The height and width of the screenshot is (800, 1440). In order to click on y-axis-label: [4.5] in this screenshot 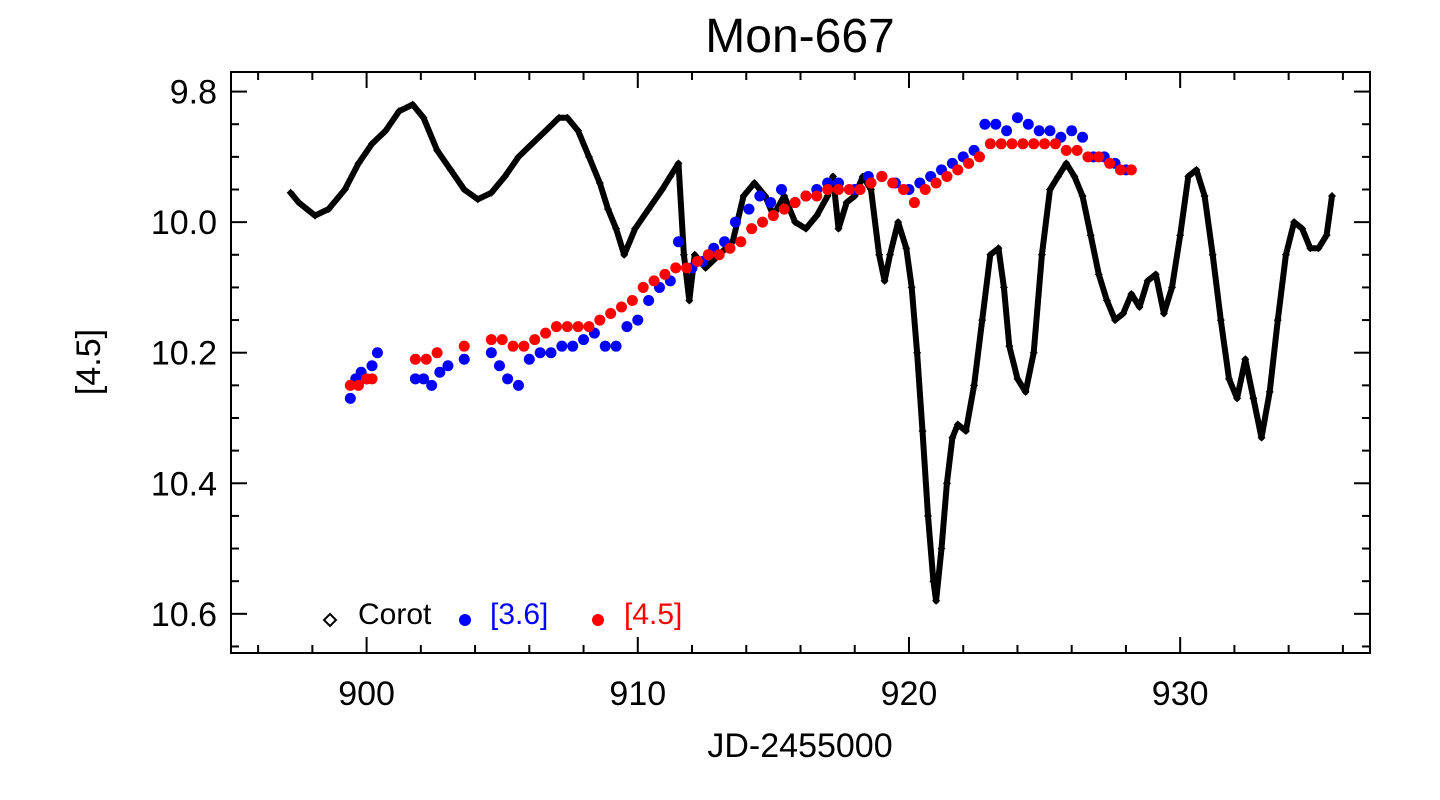, I will do `click(89, 362)`.